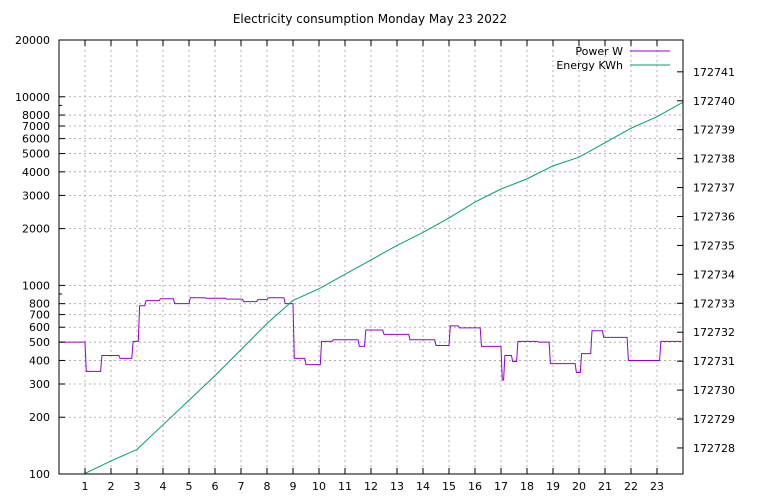 The image size is (768, 500). What do you see at coordinates (36, 139) in the screenshot?
I see `y-tick-label: 6000` at bounding box center [36, 139].